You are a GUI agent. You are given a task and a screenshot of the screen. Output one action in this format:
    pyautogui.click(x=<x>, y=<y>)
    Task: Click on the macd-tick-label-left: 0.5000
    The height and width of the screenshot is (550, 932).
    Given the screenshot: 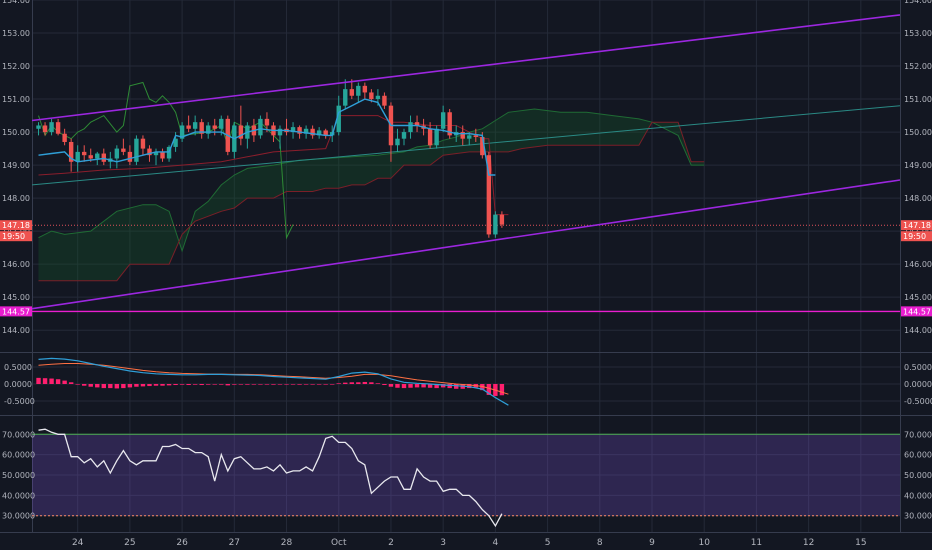 What is the action you would take?
    pyautogui.click(x=18, y=367)
    